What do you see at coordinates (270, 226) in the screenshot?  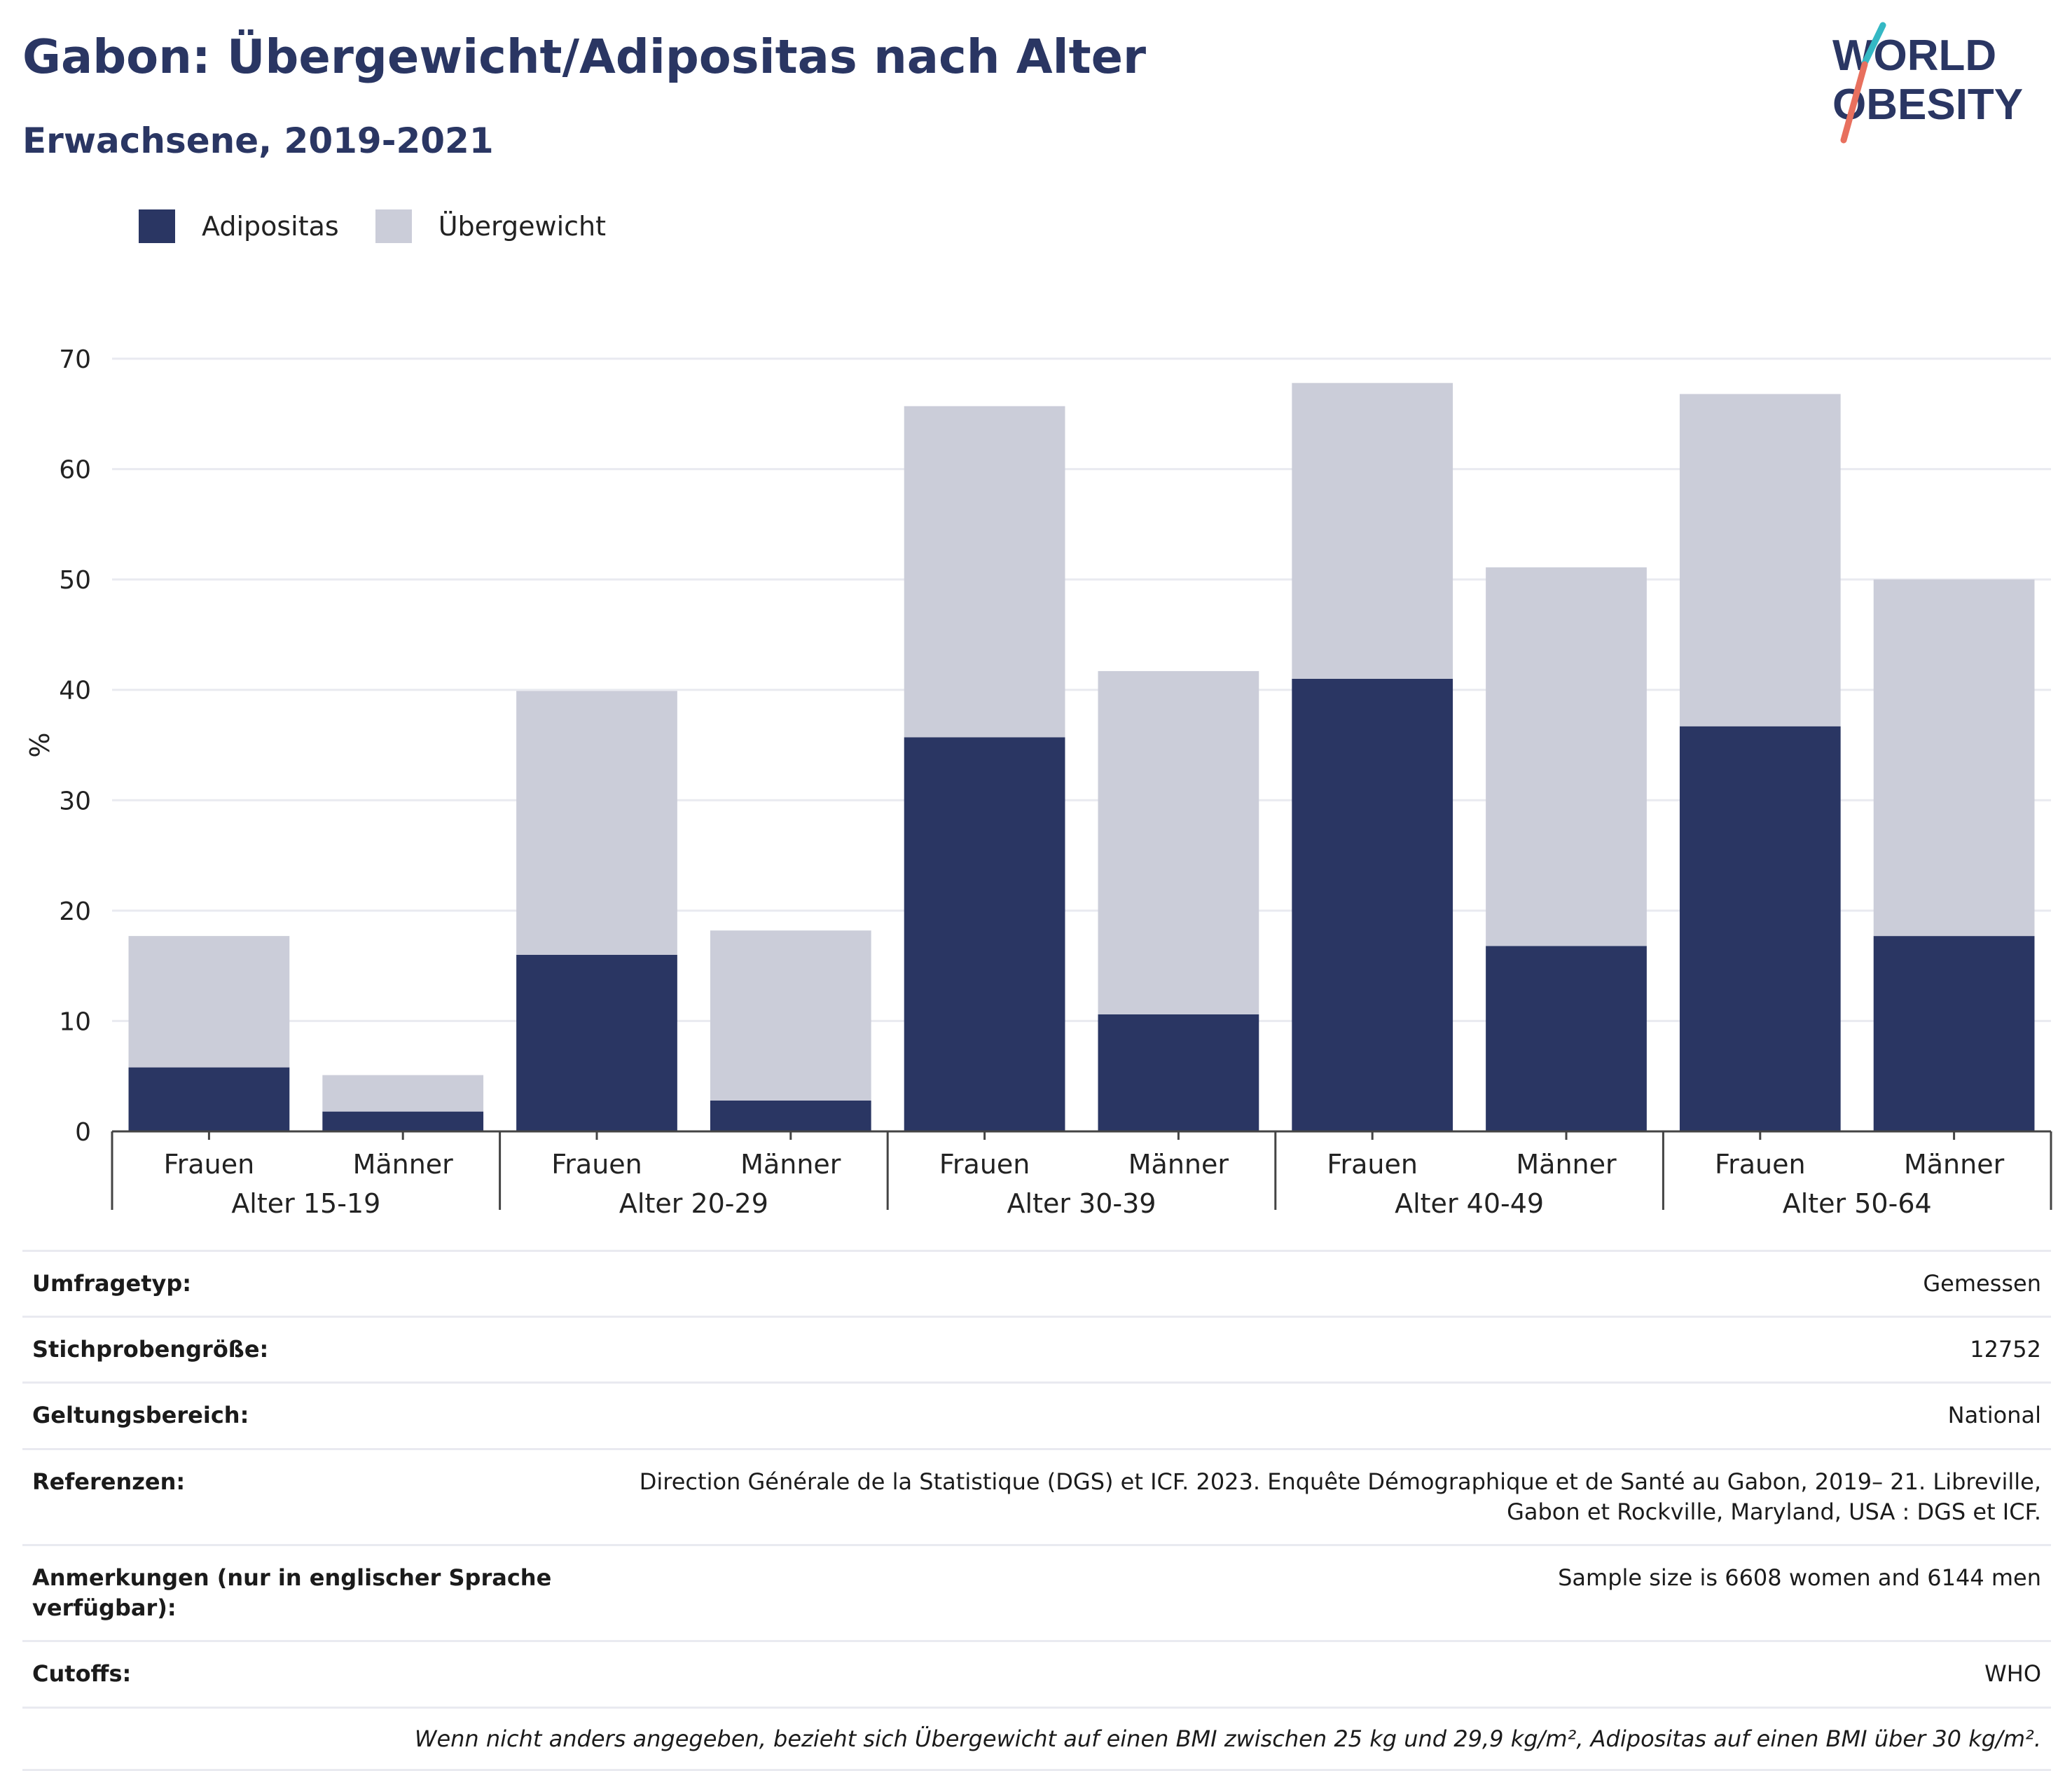 I see `legend-label-adipositas: Adipositas` at bounding box center [270, 226].